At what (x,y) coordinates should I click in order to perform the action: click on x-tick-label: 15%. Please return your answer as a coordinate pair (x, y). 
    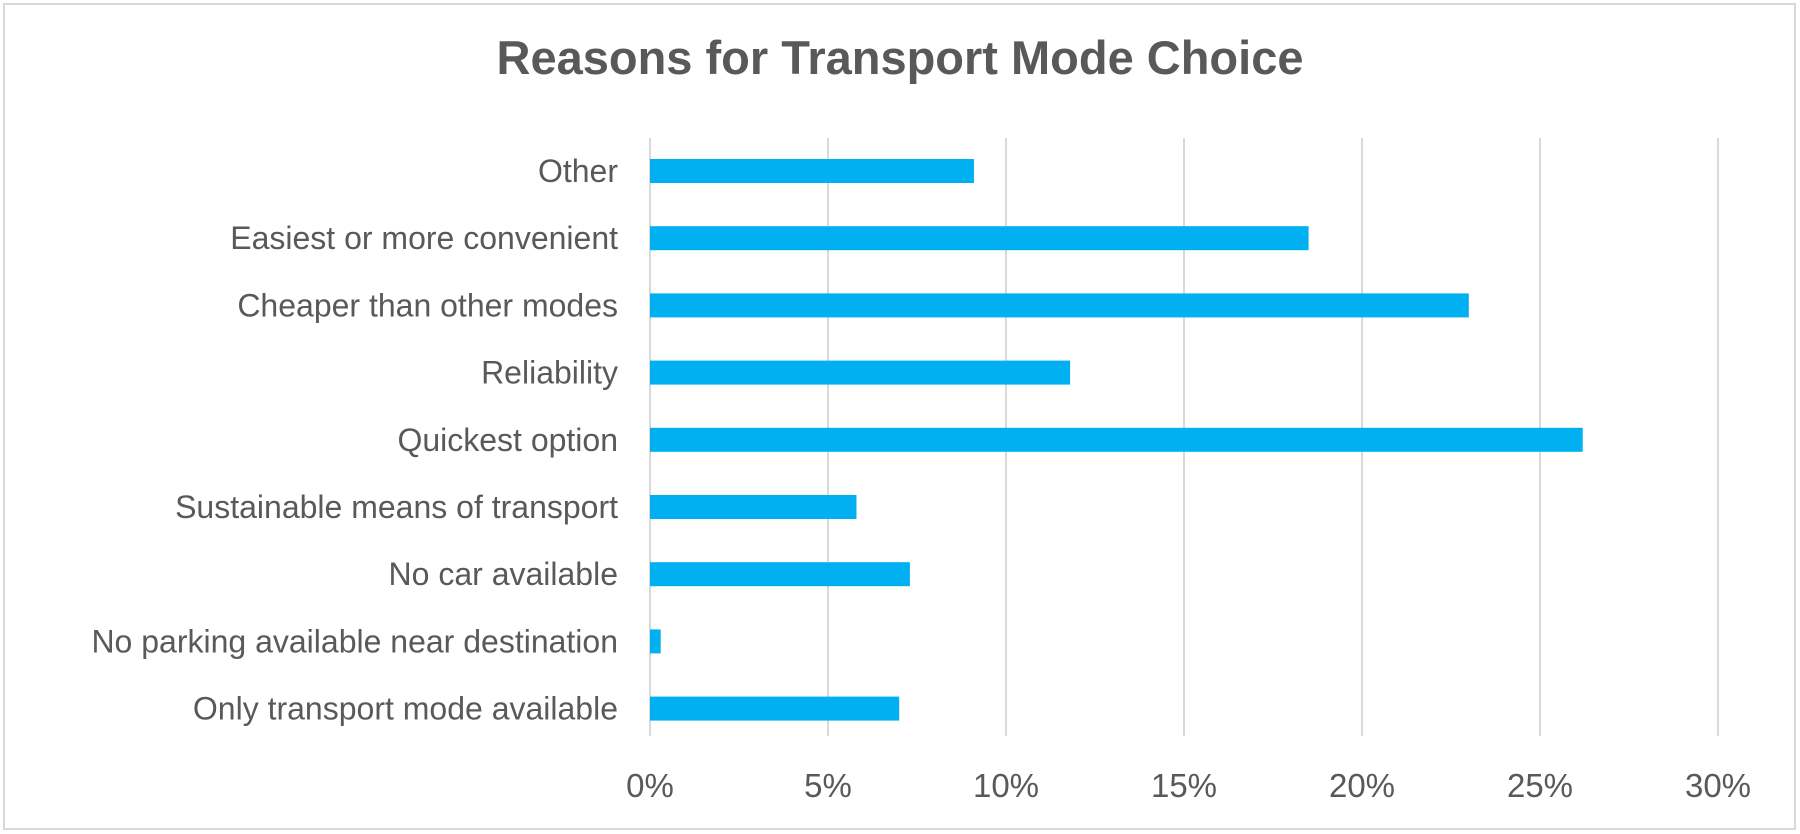
    Looking at the image, I should click on (1184, 785).